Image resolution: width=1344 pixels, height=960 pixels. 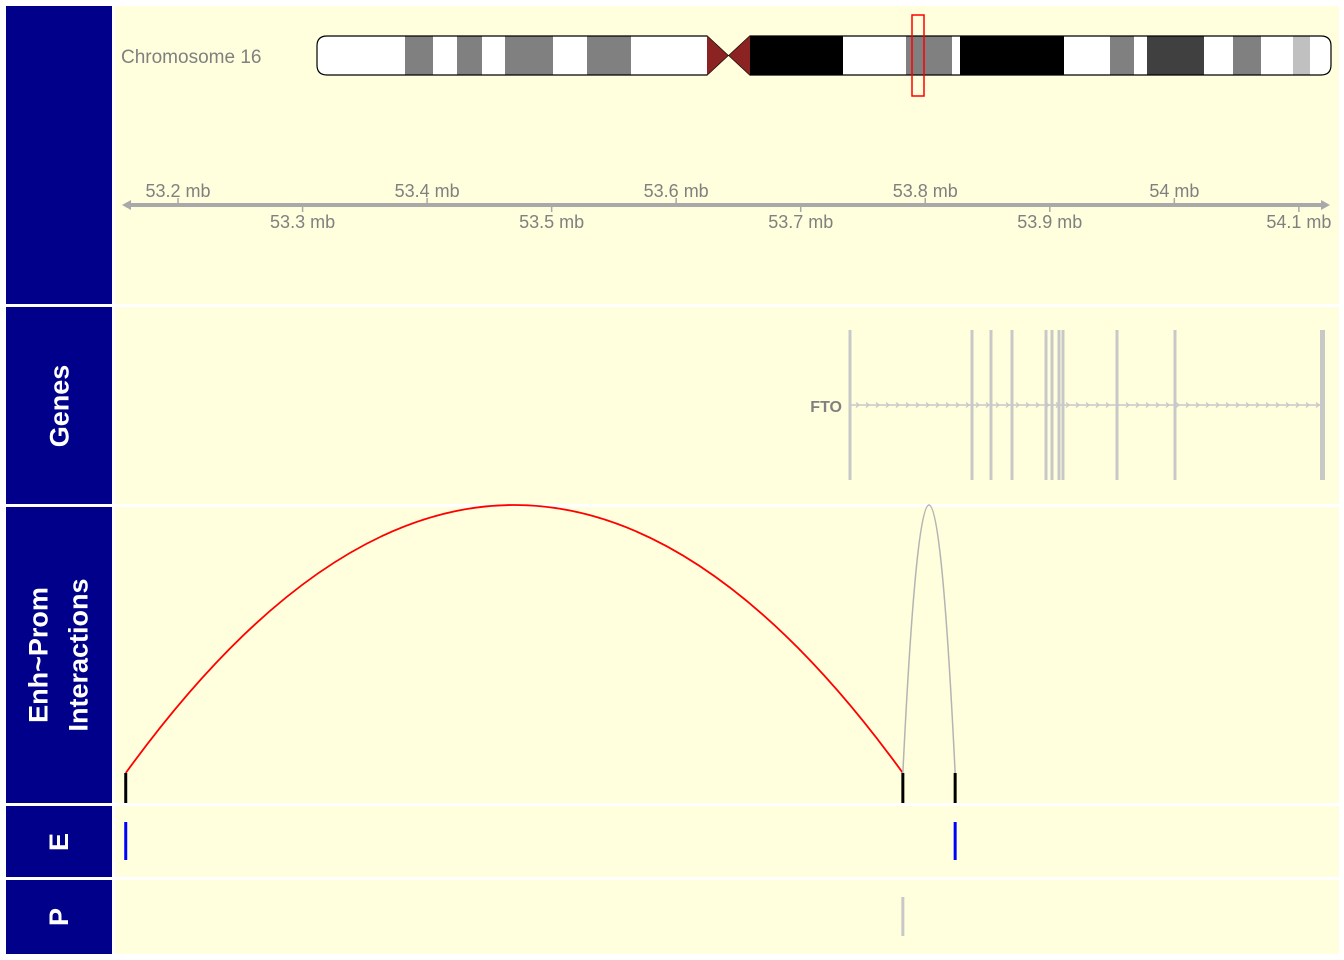 What do you see at coordinates (918, 55) in the screenshot?
I see `region-highlight` at bounding box center [918, 55].